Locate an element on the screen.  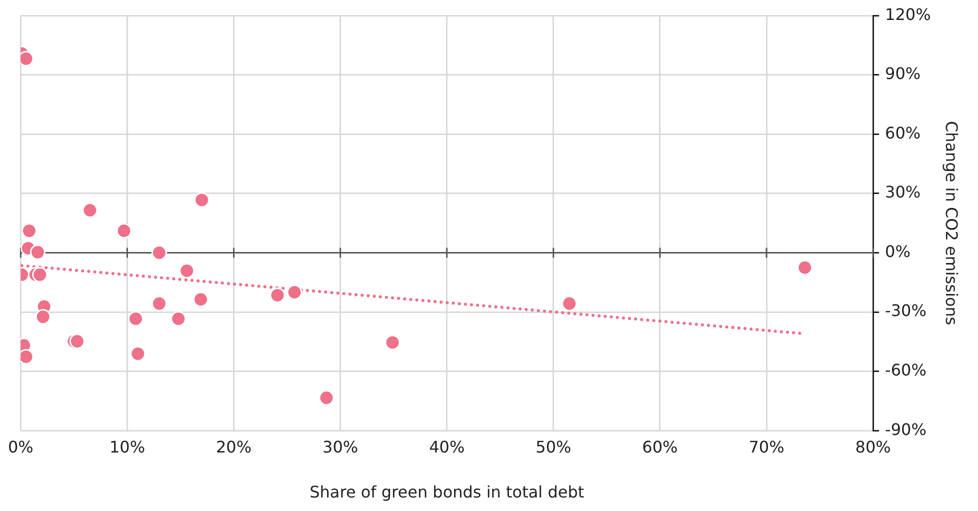
y-tick-label: 90% is located at coordinates (903, 74).